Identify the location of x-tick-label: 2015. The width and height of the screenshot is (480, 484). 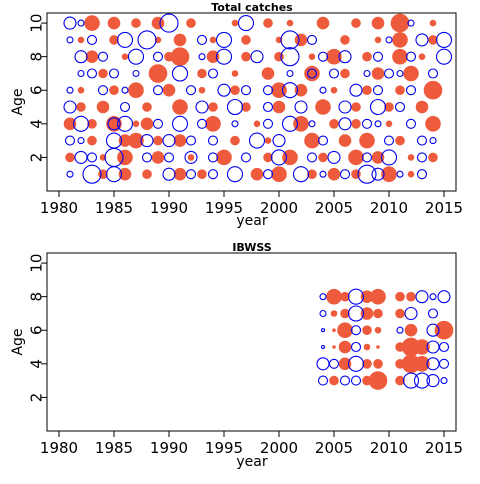
(444, 448).